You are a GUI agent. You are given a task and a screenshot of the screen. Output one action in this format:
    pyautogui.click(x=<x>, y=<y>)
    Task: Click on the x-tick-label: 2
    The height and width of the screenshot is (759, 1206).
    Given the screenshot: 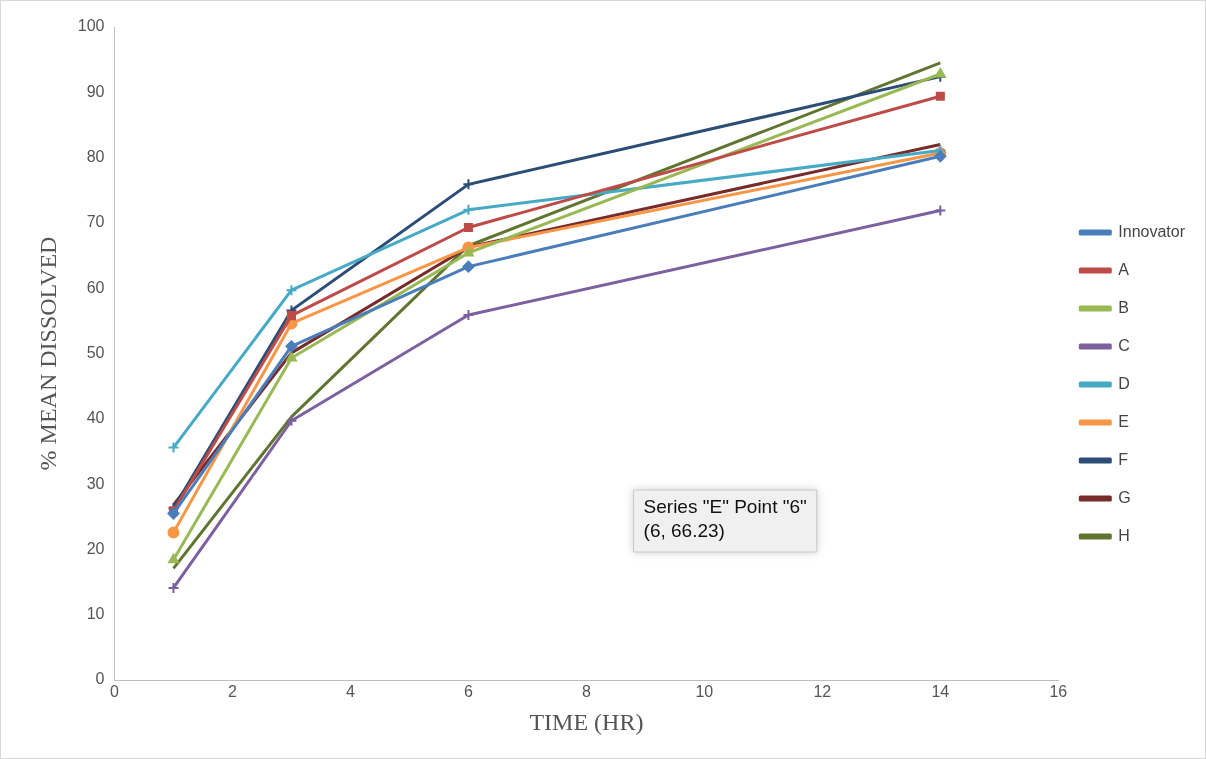 What is the action you would take?
    pyautogui.click(x=233, y=692)
    